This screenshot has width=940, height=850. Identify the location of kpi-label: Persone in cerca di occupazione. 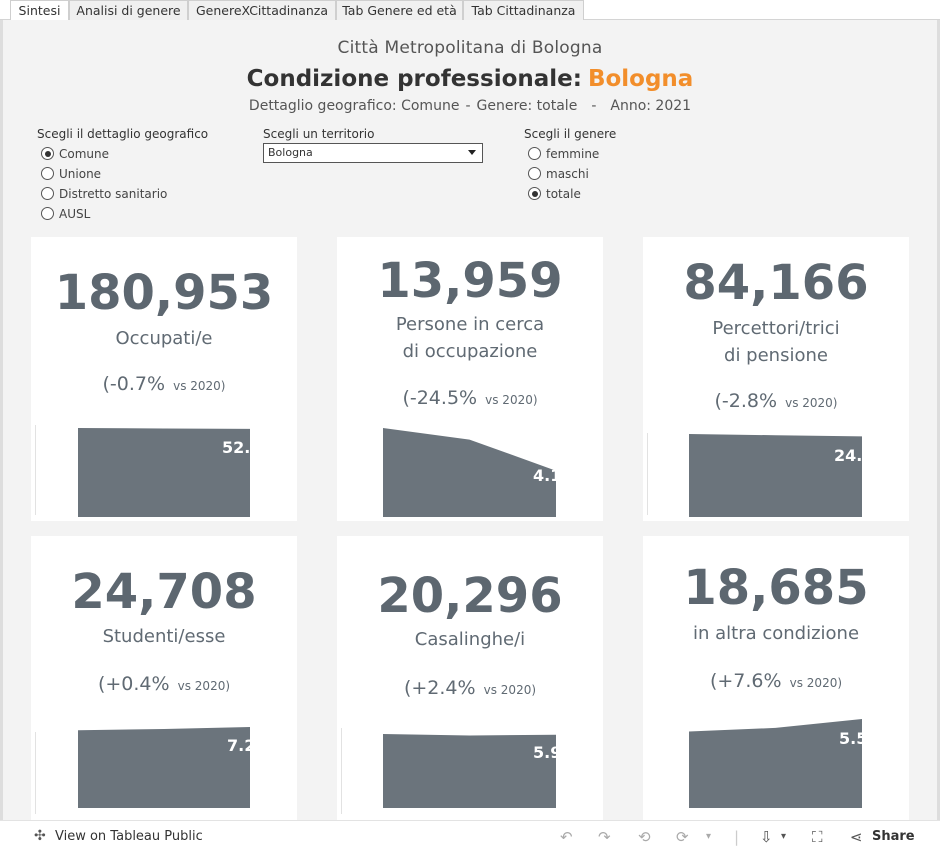
(470, 338).